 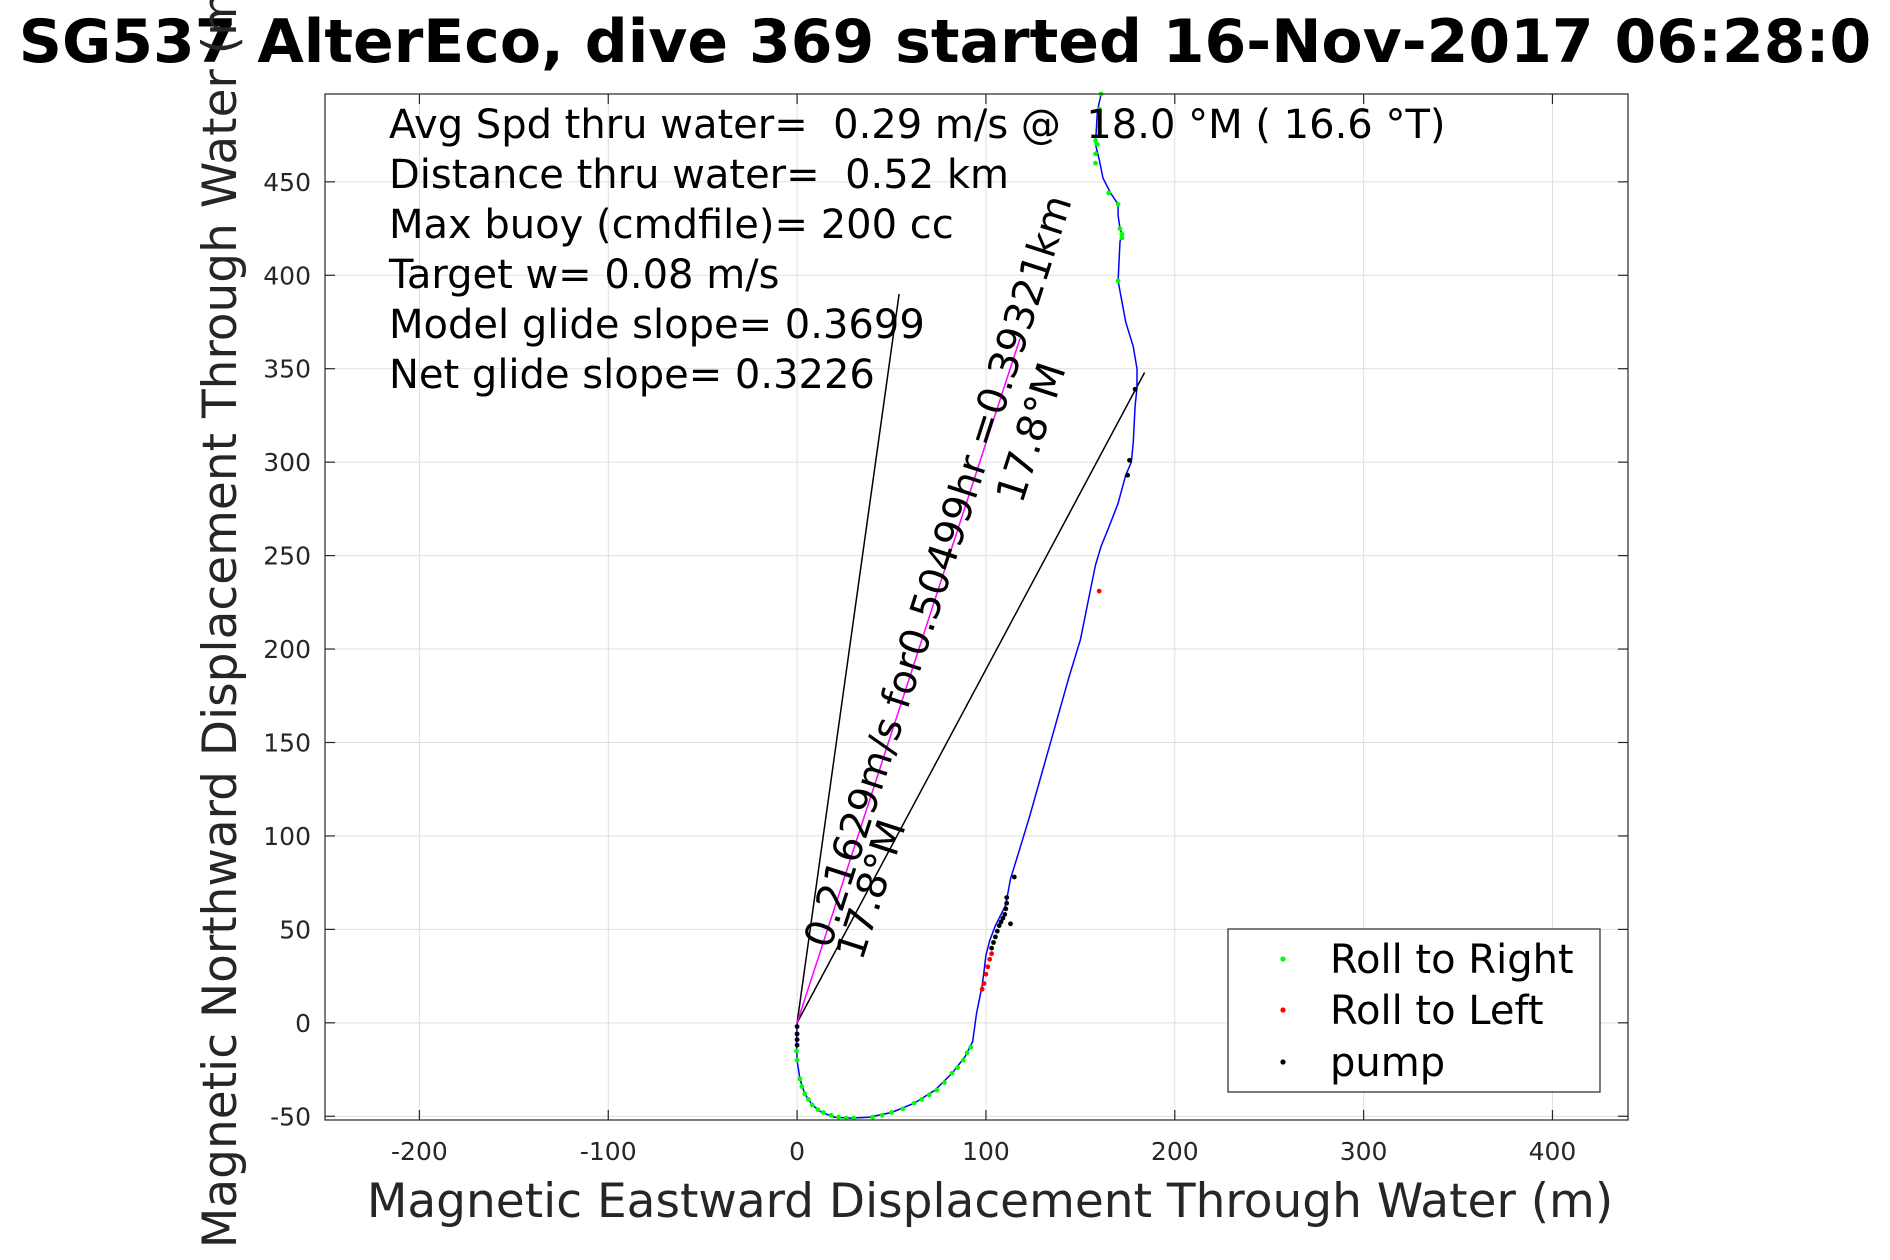 I want to click on y-tick-label: 50, so click(x=295, y=929).